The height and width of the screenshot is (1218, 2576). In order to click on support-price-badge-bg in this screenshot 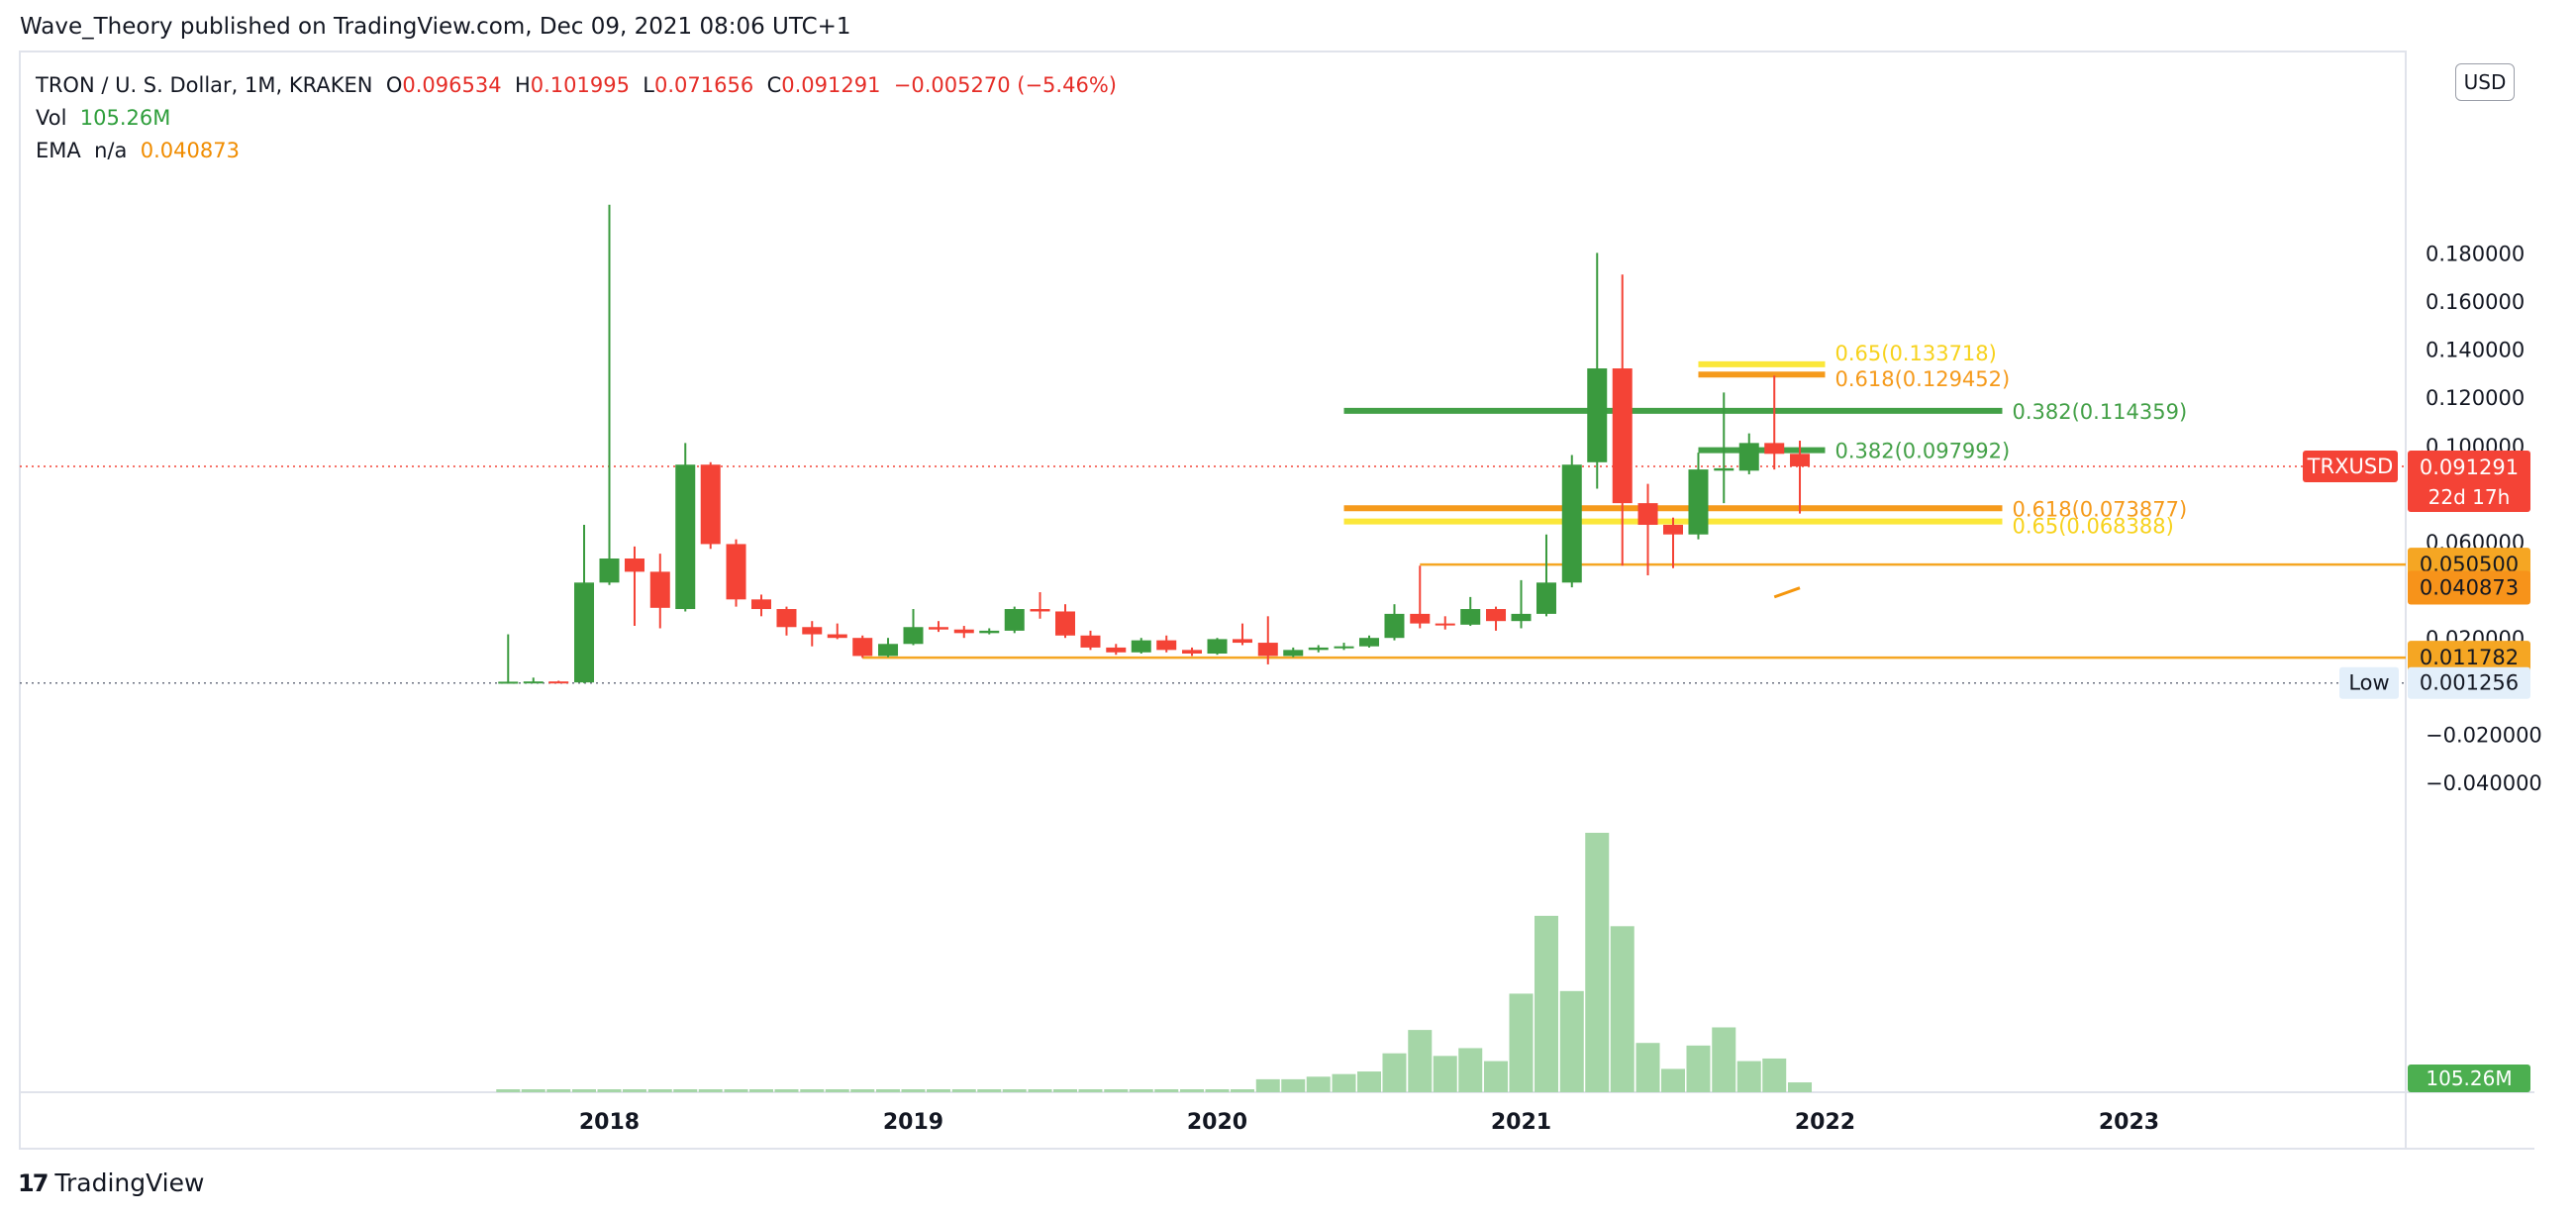, I will do `click(2469, 658)`.